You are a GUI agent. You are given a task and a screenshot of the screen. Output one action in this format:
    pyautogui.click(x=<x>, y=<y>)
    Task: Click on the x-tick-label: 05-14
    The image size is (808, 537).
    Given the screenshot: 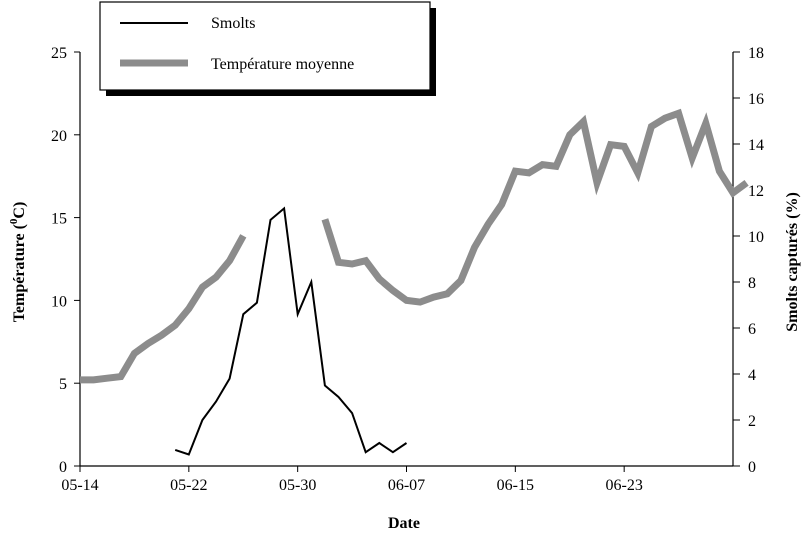 What is the action you would take?
    pyautogui.click(x=79, y=485)
    